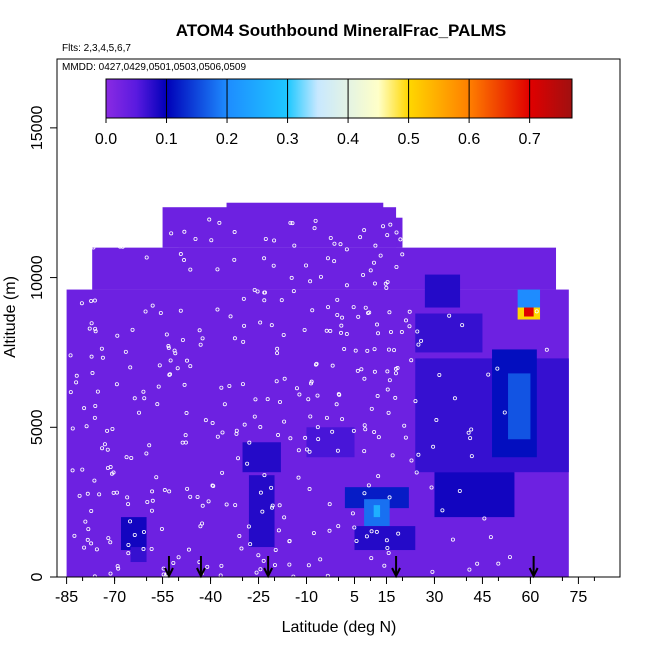 Image resolution: width=650 pixels, height=650 pixels. Describe the element at coordinates (96, 48) in the screenshot. I see `flights-subtitle: Flts: 2,3,4,5,6,7` at that location.